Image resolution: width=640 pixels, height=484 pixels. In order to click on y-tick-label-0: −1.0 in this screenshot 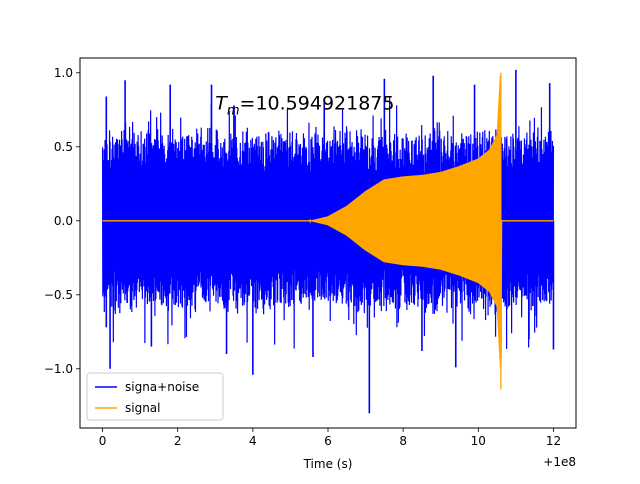, I will do `click(58, 369)`.